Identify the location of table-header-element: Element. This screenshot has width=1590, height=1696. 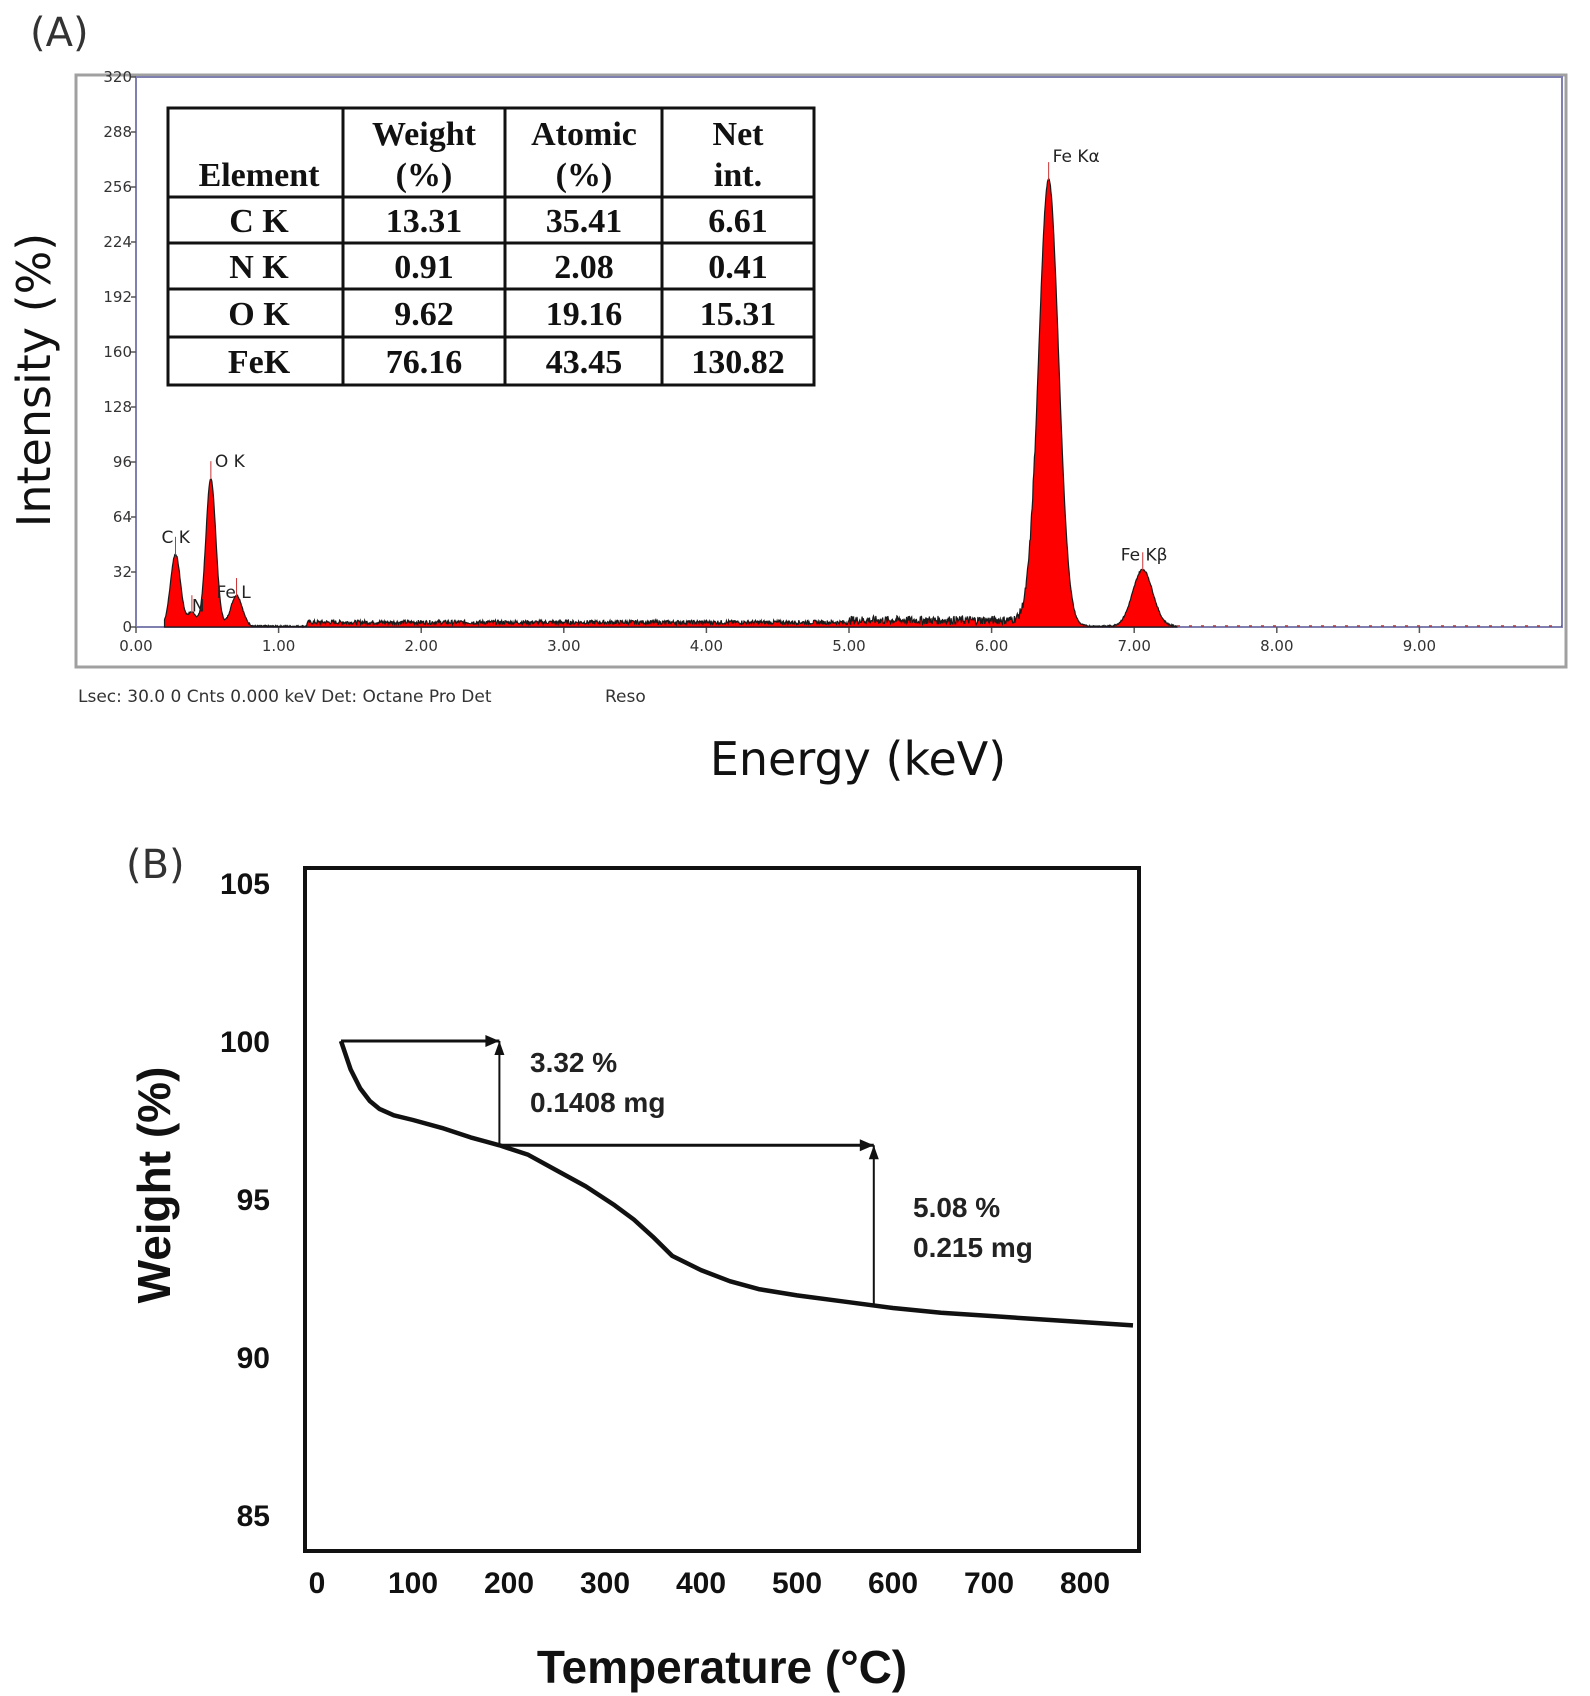
(260, 175).